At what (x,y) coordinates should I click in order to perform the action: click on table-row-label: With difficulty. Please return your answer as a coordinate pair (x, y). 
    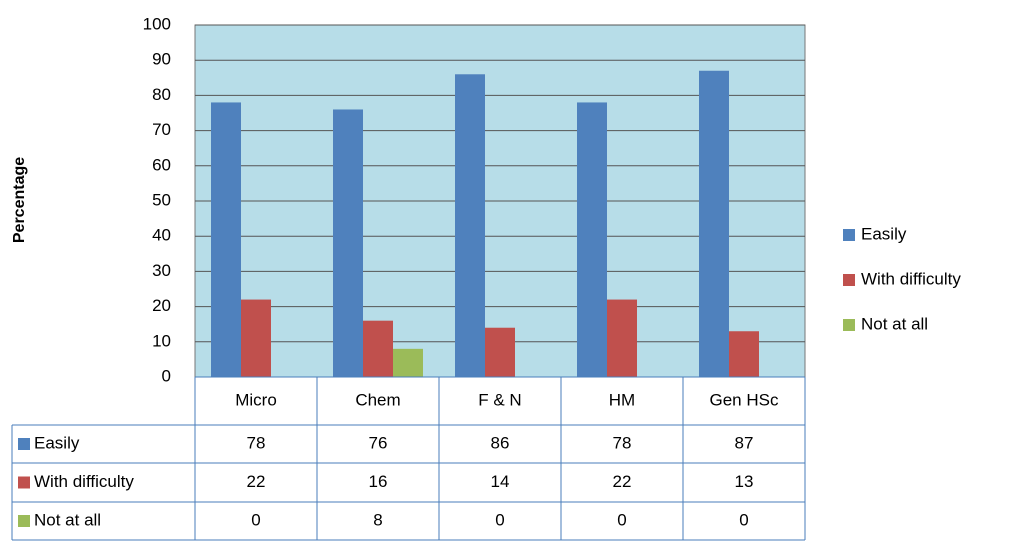
    Looking at the image, I should click on (84, 481).